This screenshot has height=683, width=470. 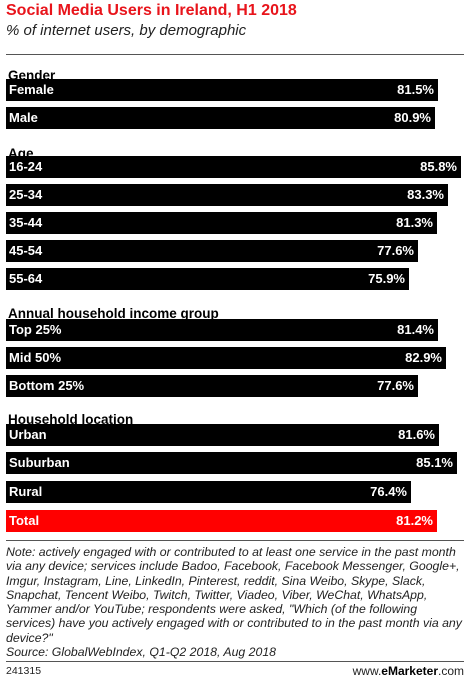 I want to click on bar-value-label: 83.3%, so click(x=425, y=194).